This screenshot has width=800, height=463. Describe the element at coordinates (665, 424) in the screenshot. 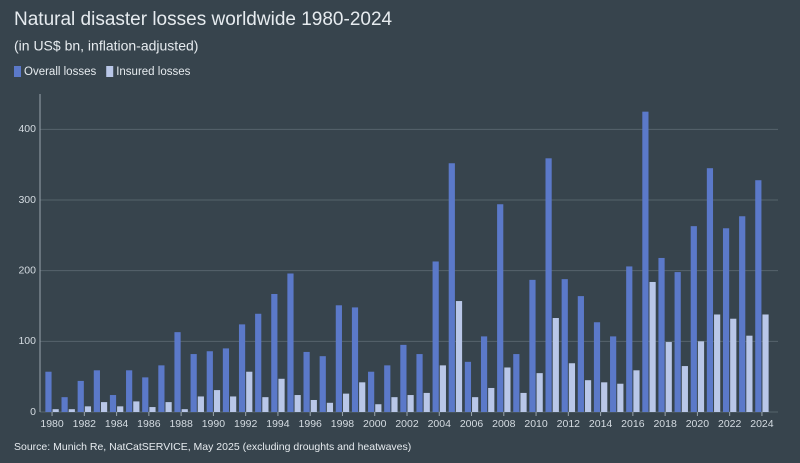

I see `x-tick-label: 2018` at that location.